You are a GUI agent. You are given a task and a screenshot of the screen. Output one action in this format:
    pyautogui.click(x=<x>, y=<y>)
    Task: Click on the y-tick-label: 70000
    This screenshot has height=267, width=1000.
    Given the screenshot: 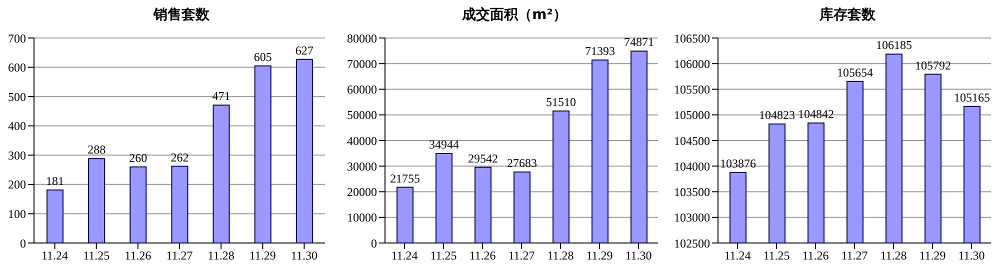 What is the action you would take?
    pyautogui.click(x=362, y=63)
    